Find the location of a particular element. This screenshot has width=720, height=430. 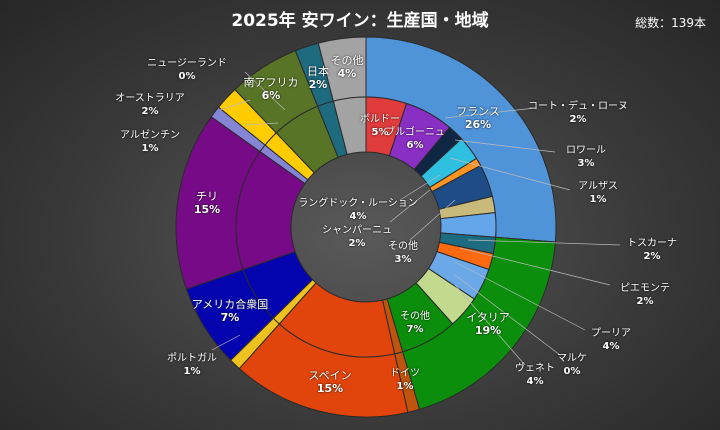

data-label: その他 3% is located at coordinates (403, 253).